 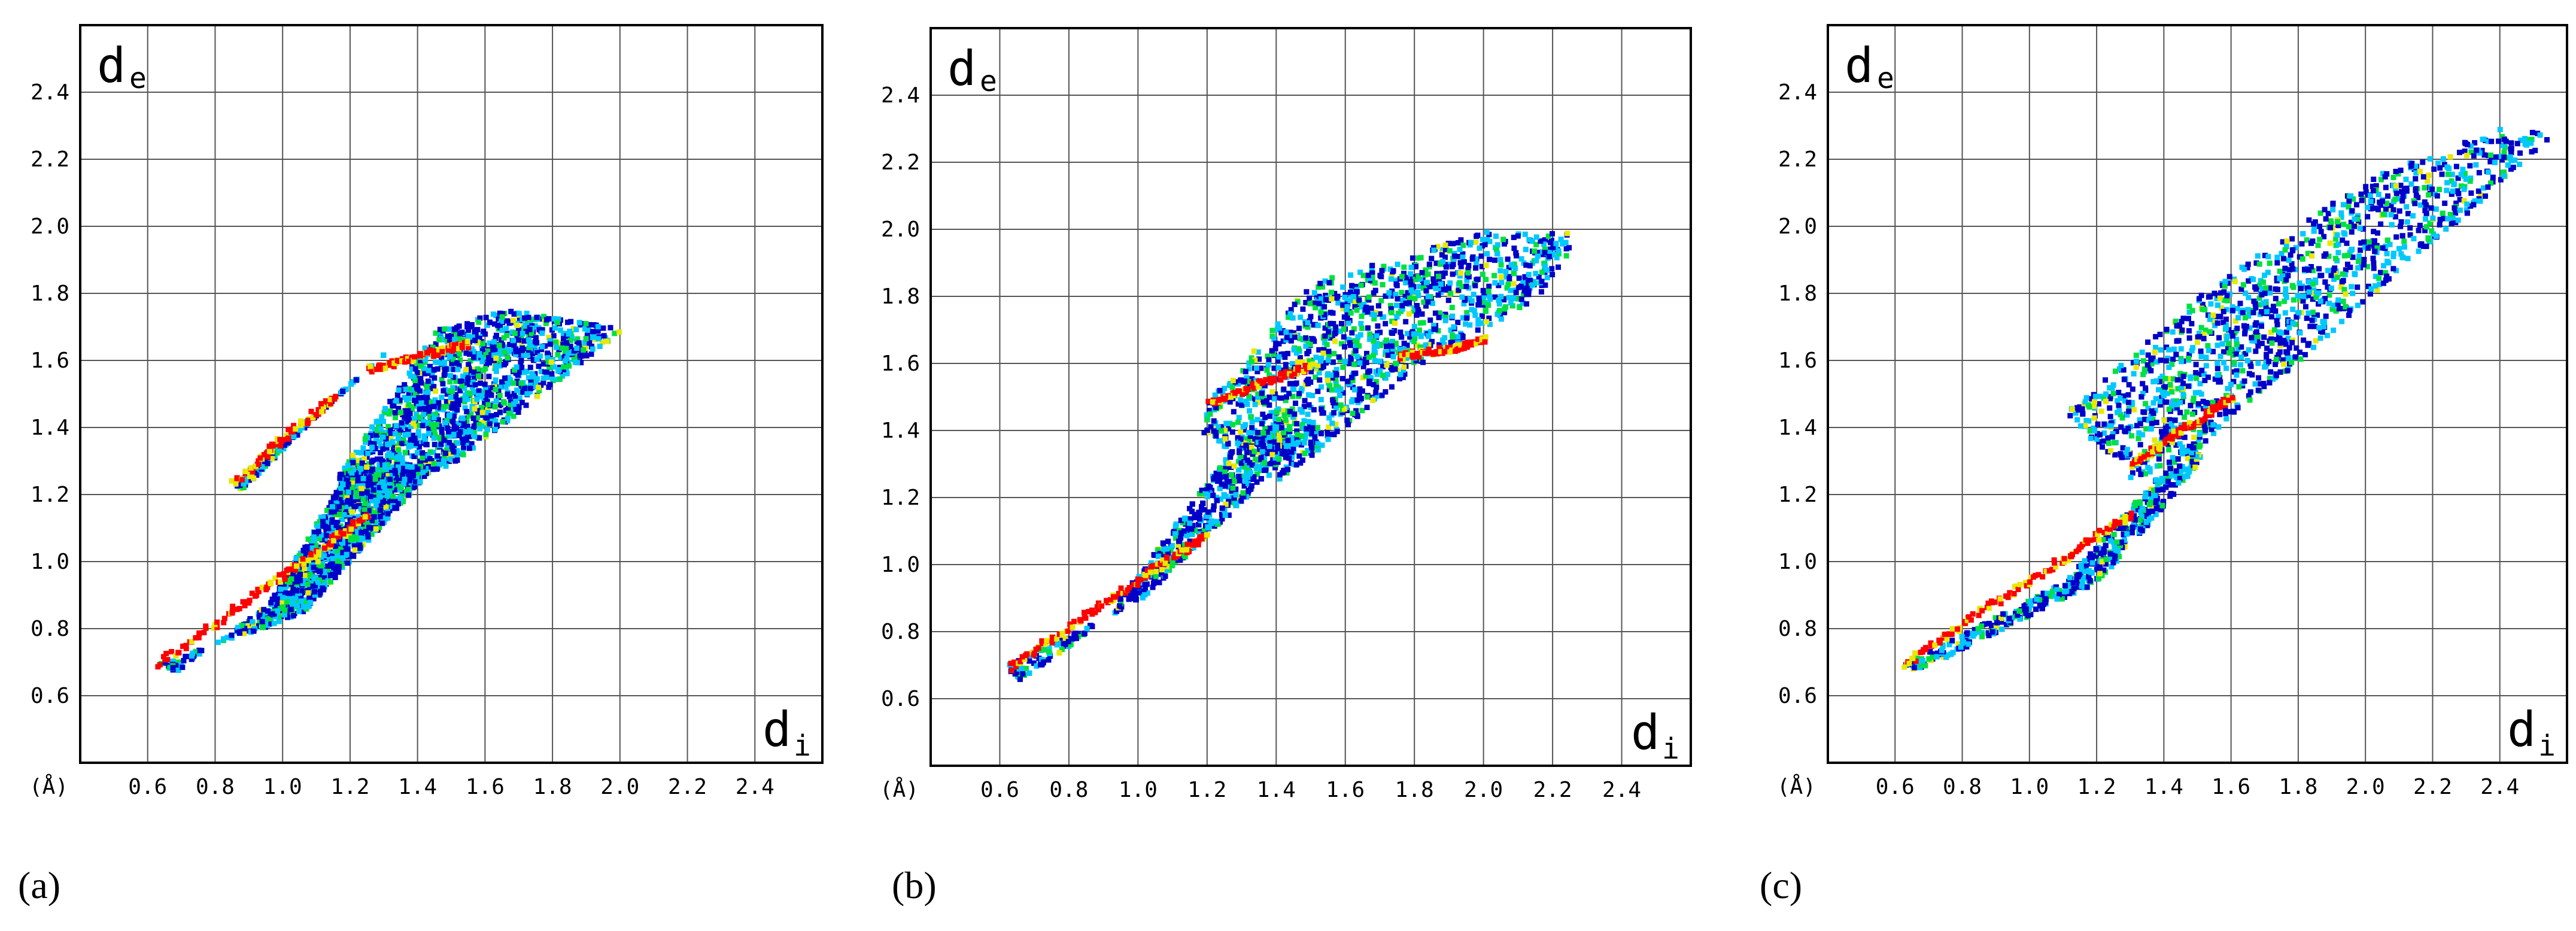 I want to click on x-tick-label: 0.6, so click(x=147, y=787).